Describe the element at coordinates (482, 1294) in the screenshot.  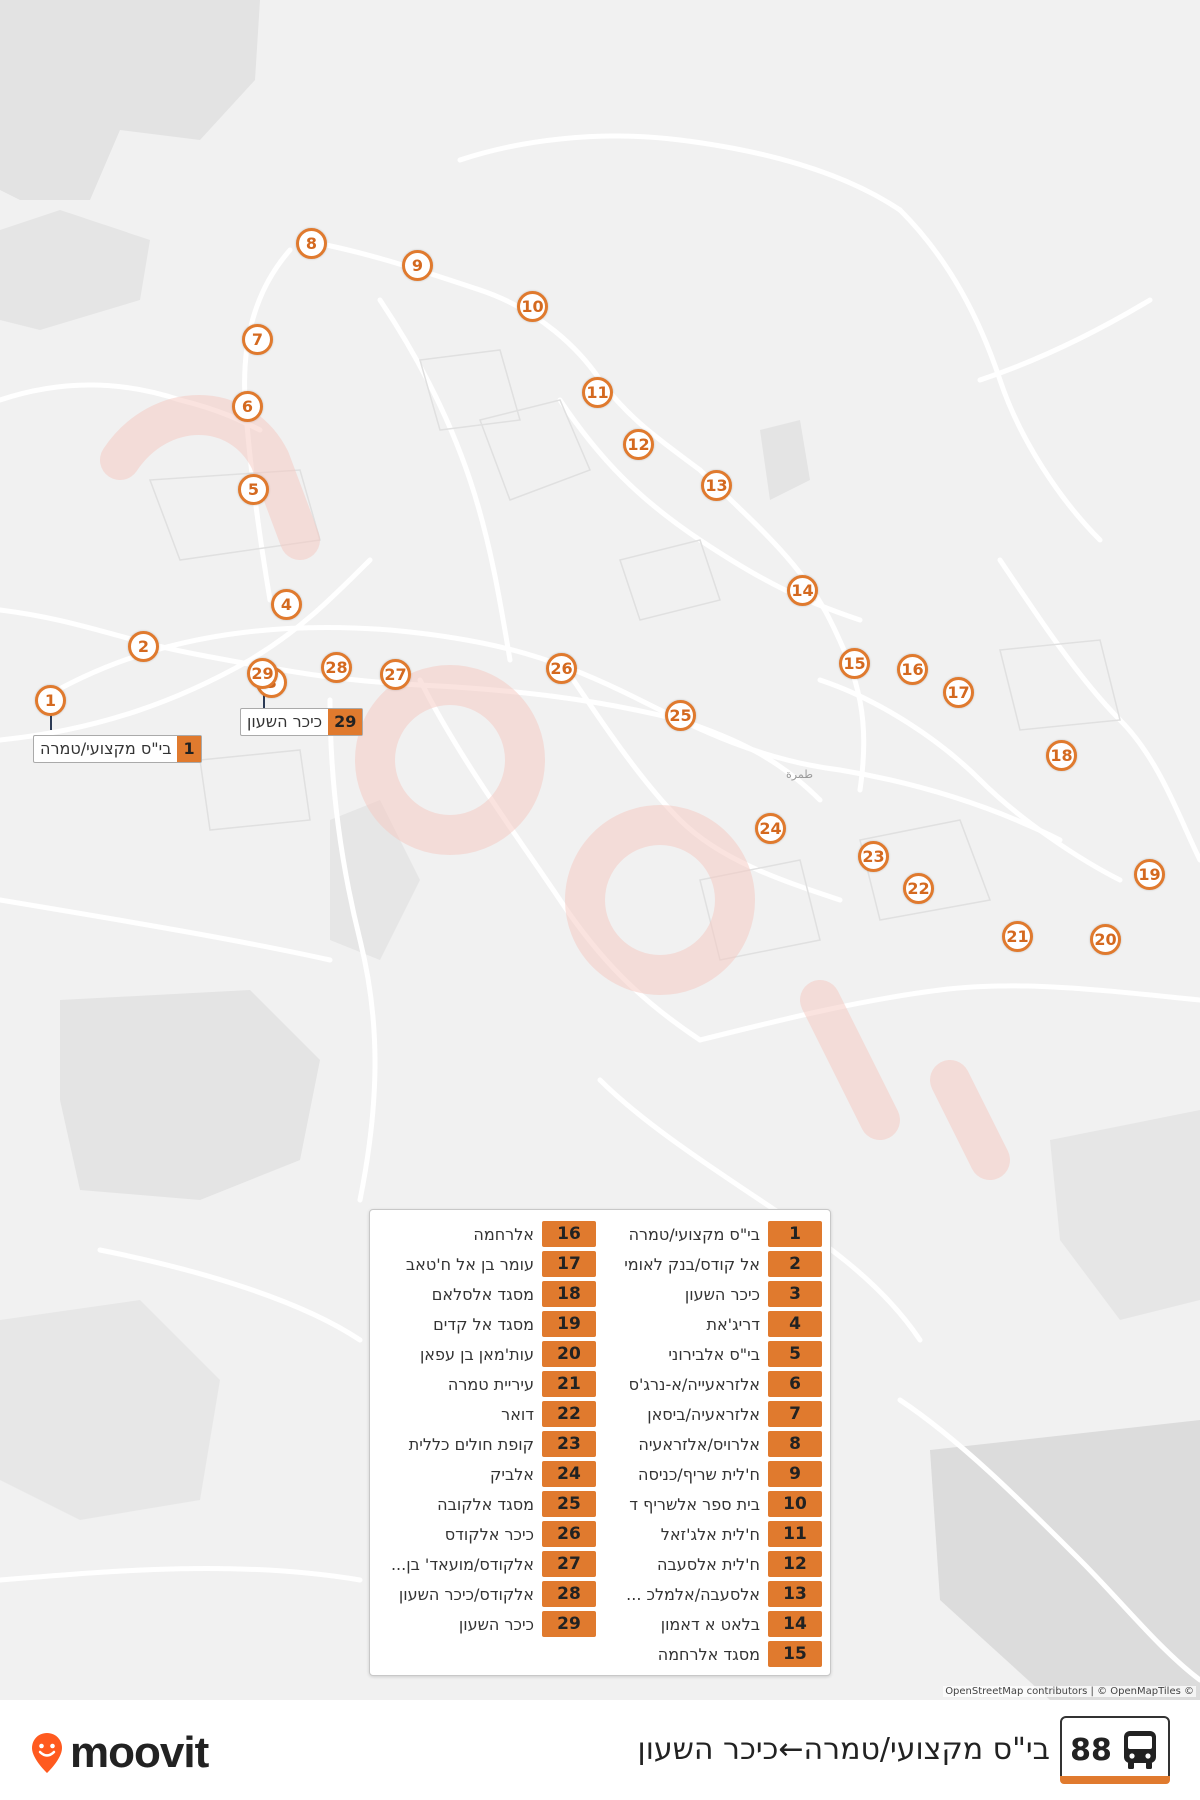
I see `legend-stop-name: מסגד אלסלאם` at that location.